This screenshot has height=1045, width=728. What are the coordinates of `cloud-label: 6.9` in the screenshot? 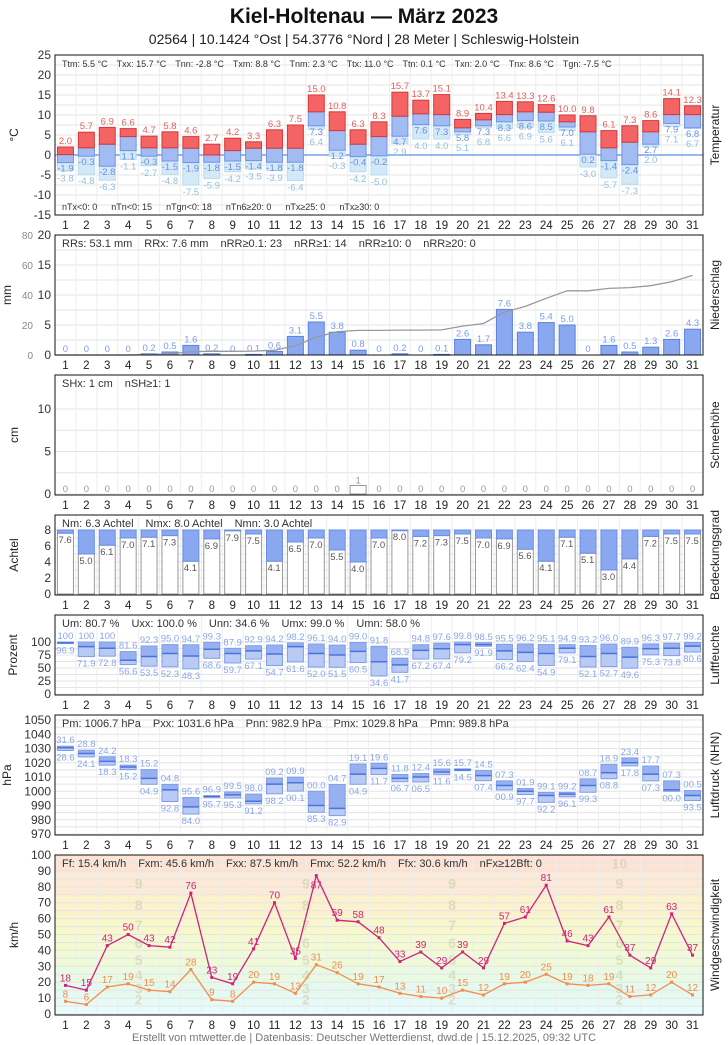 It's located at (211, 546).